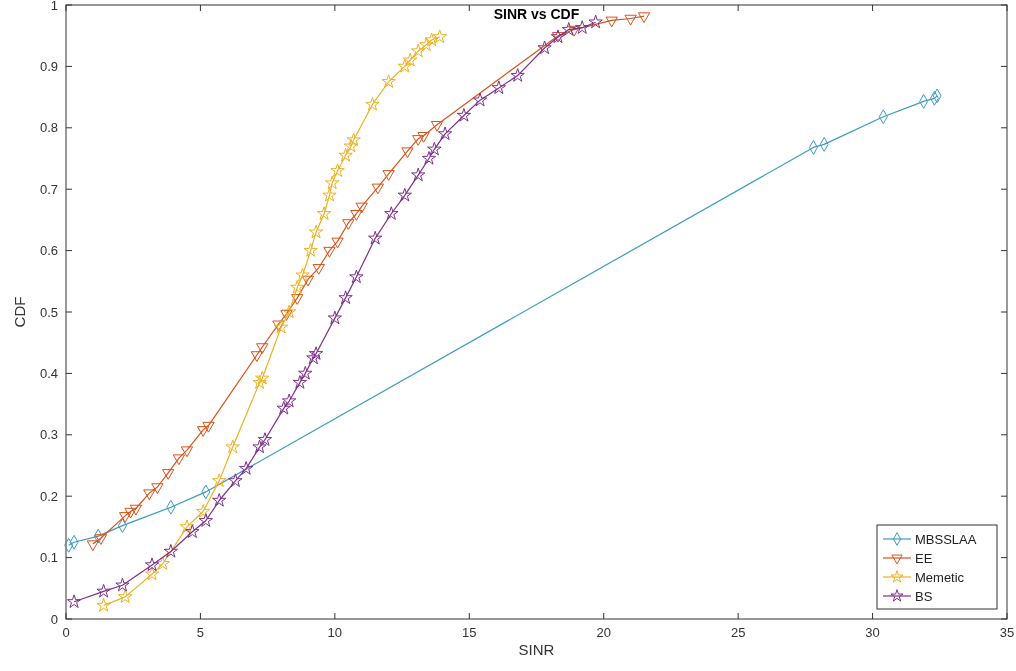  What do you see at coordinates (48, 128) in the screenshot?
I see `y-tick-label: 0.8` at bounding box center [48, 128].